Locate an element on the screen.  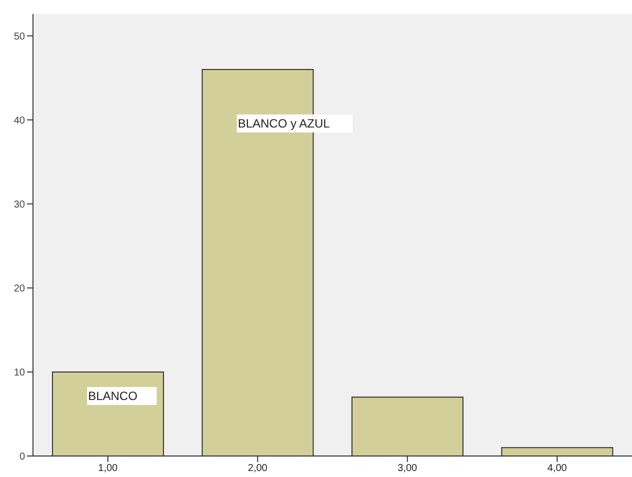
annotation: BLANCO y AZUL is located at coordinates (284, 123).